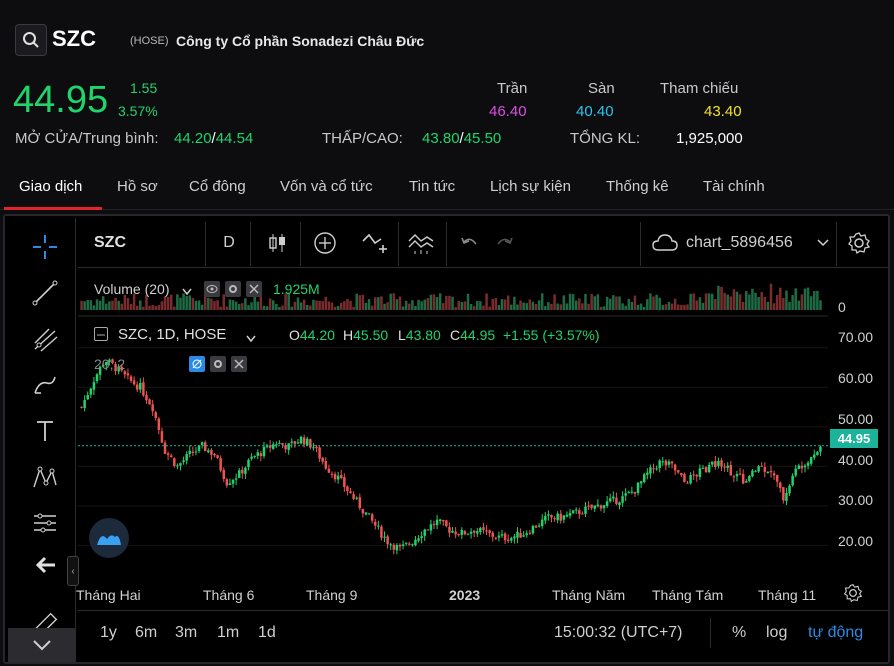 This screenshot has width=894, height=666. What do you see at coordinates (734, 186) in the screenshot?
I see `tab-financials: Tài chính` at bounding box center [734, 186].